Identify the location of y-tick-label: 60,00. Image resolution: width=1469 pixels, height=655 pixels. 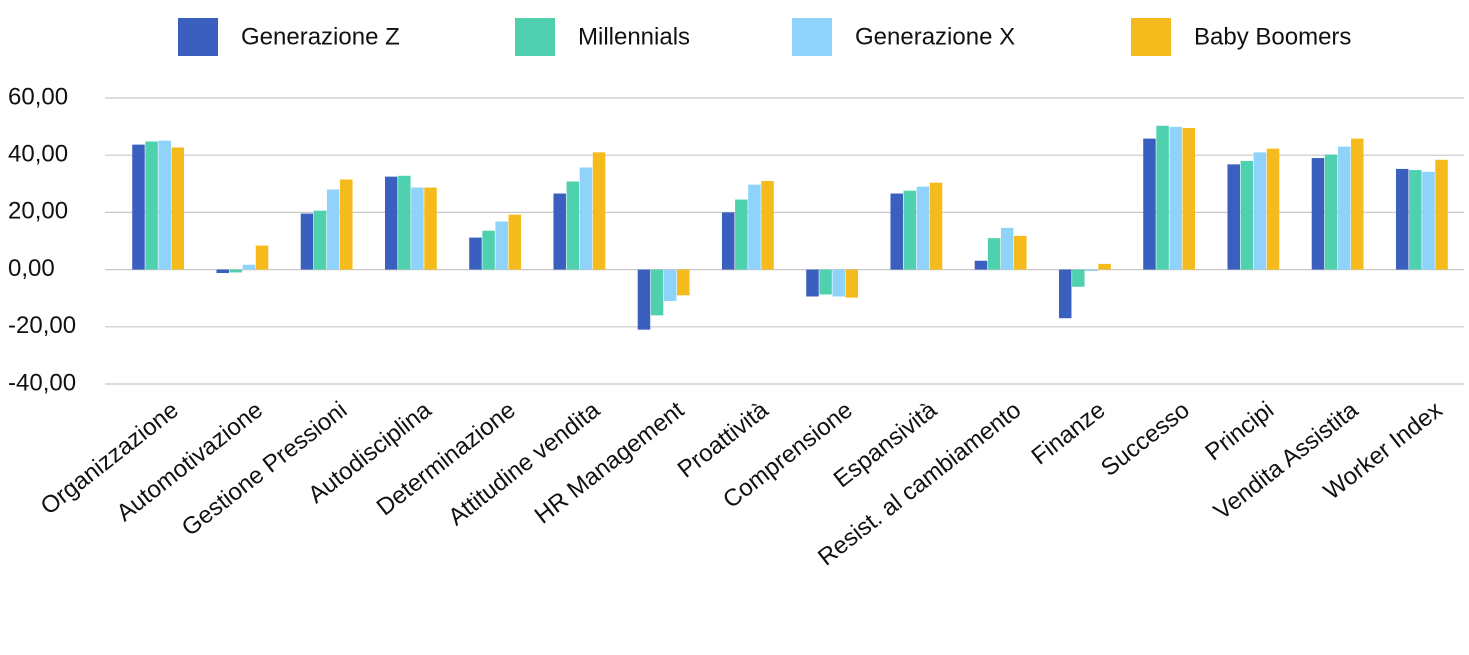
(38, 96).